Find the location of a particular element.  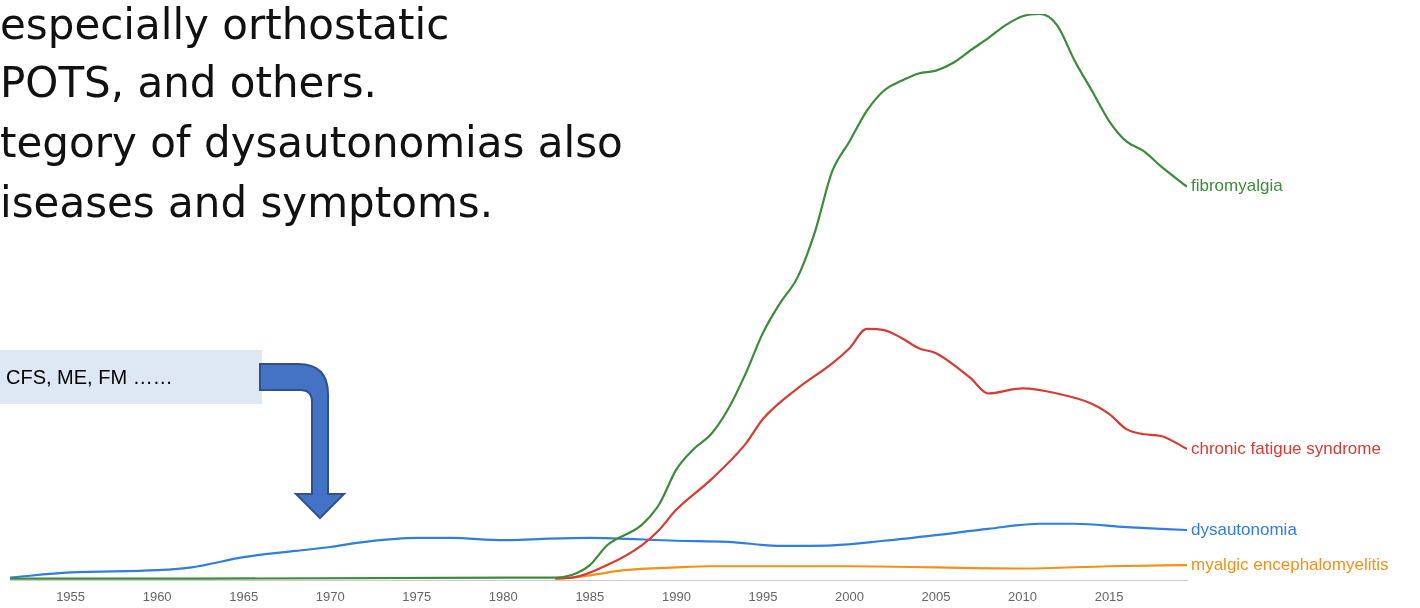

x-tick-label: 2005 is located at coordinates (936, 596).